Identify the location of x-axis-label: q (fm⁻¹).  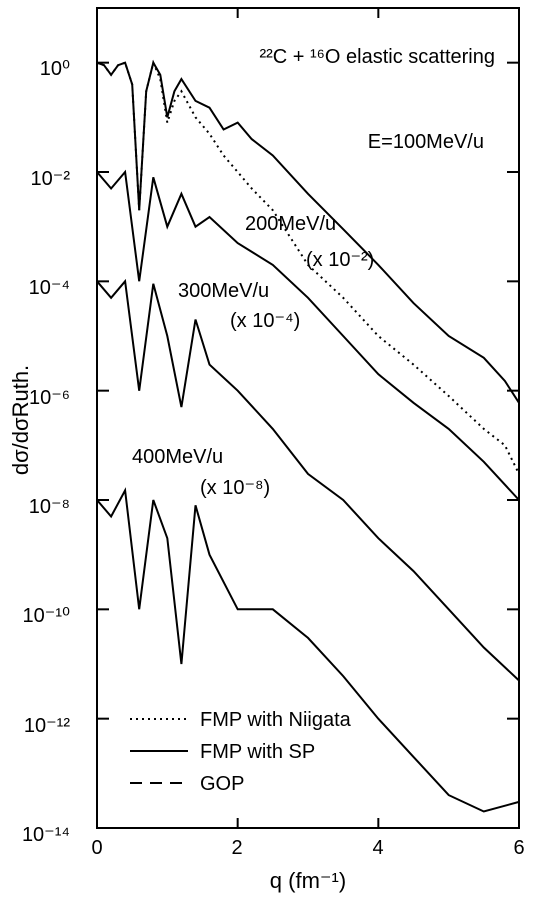
(308, 880).